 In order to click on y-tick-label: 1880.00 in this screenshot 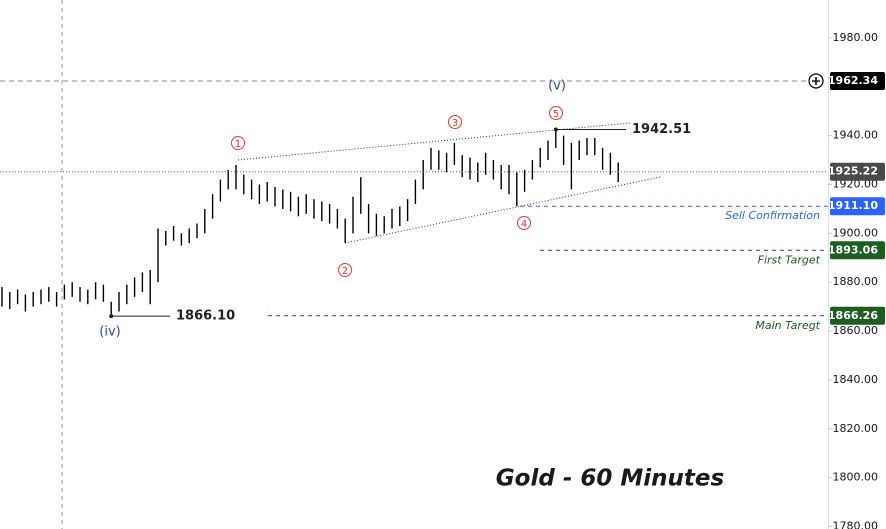, I will do `click(856, 281)`.